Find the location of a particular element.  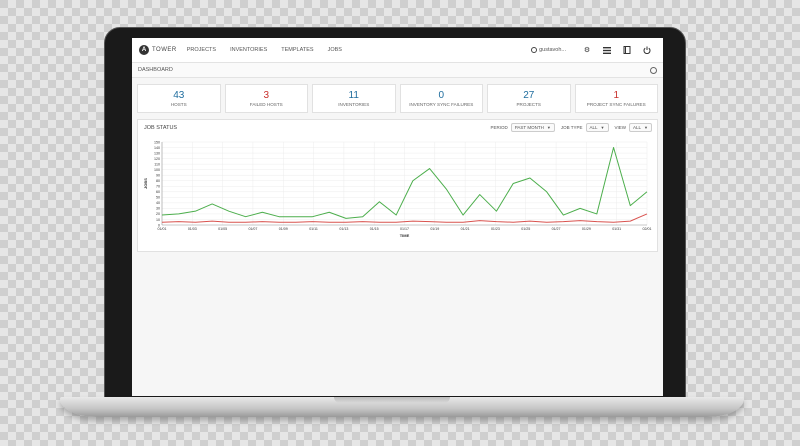

x-tick-label: 01/15 is located at coordinates (374, 229).